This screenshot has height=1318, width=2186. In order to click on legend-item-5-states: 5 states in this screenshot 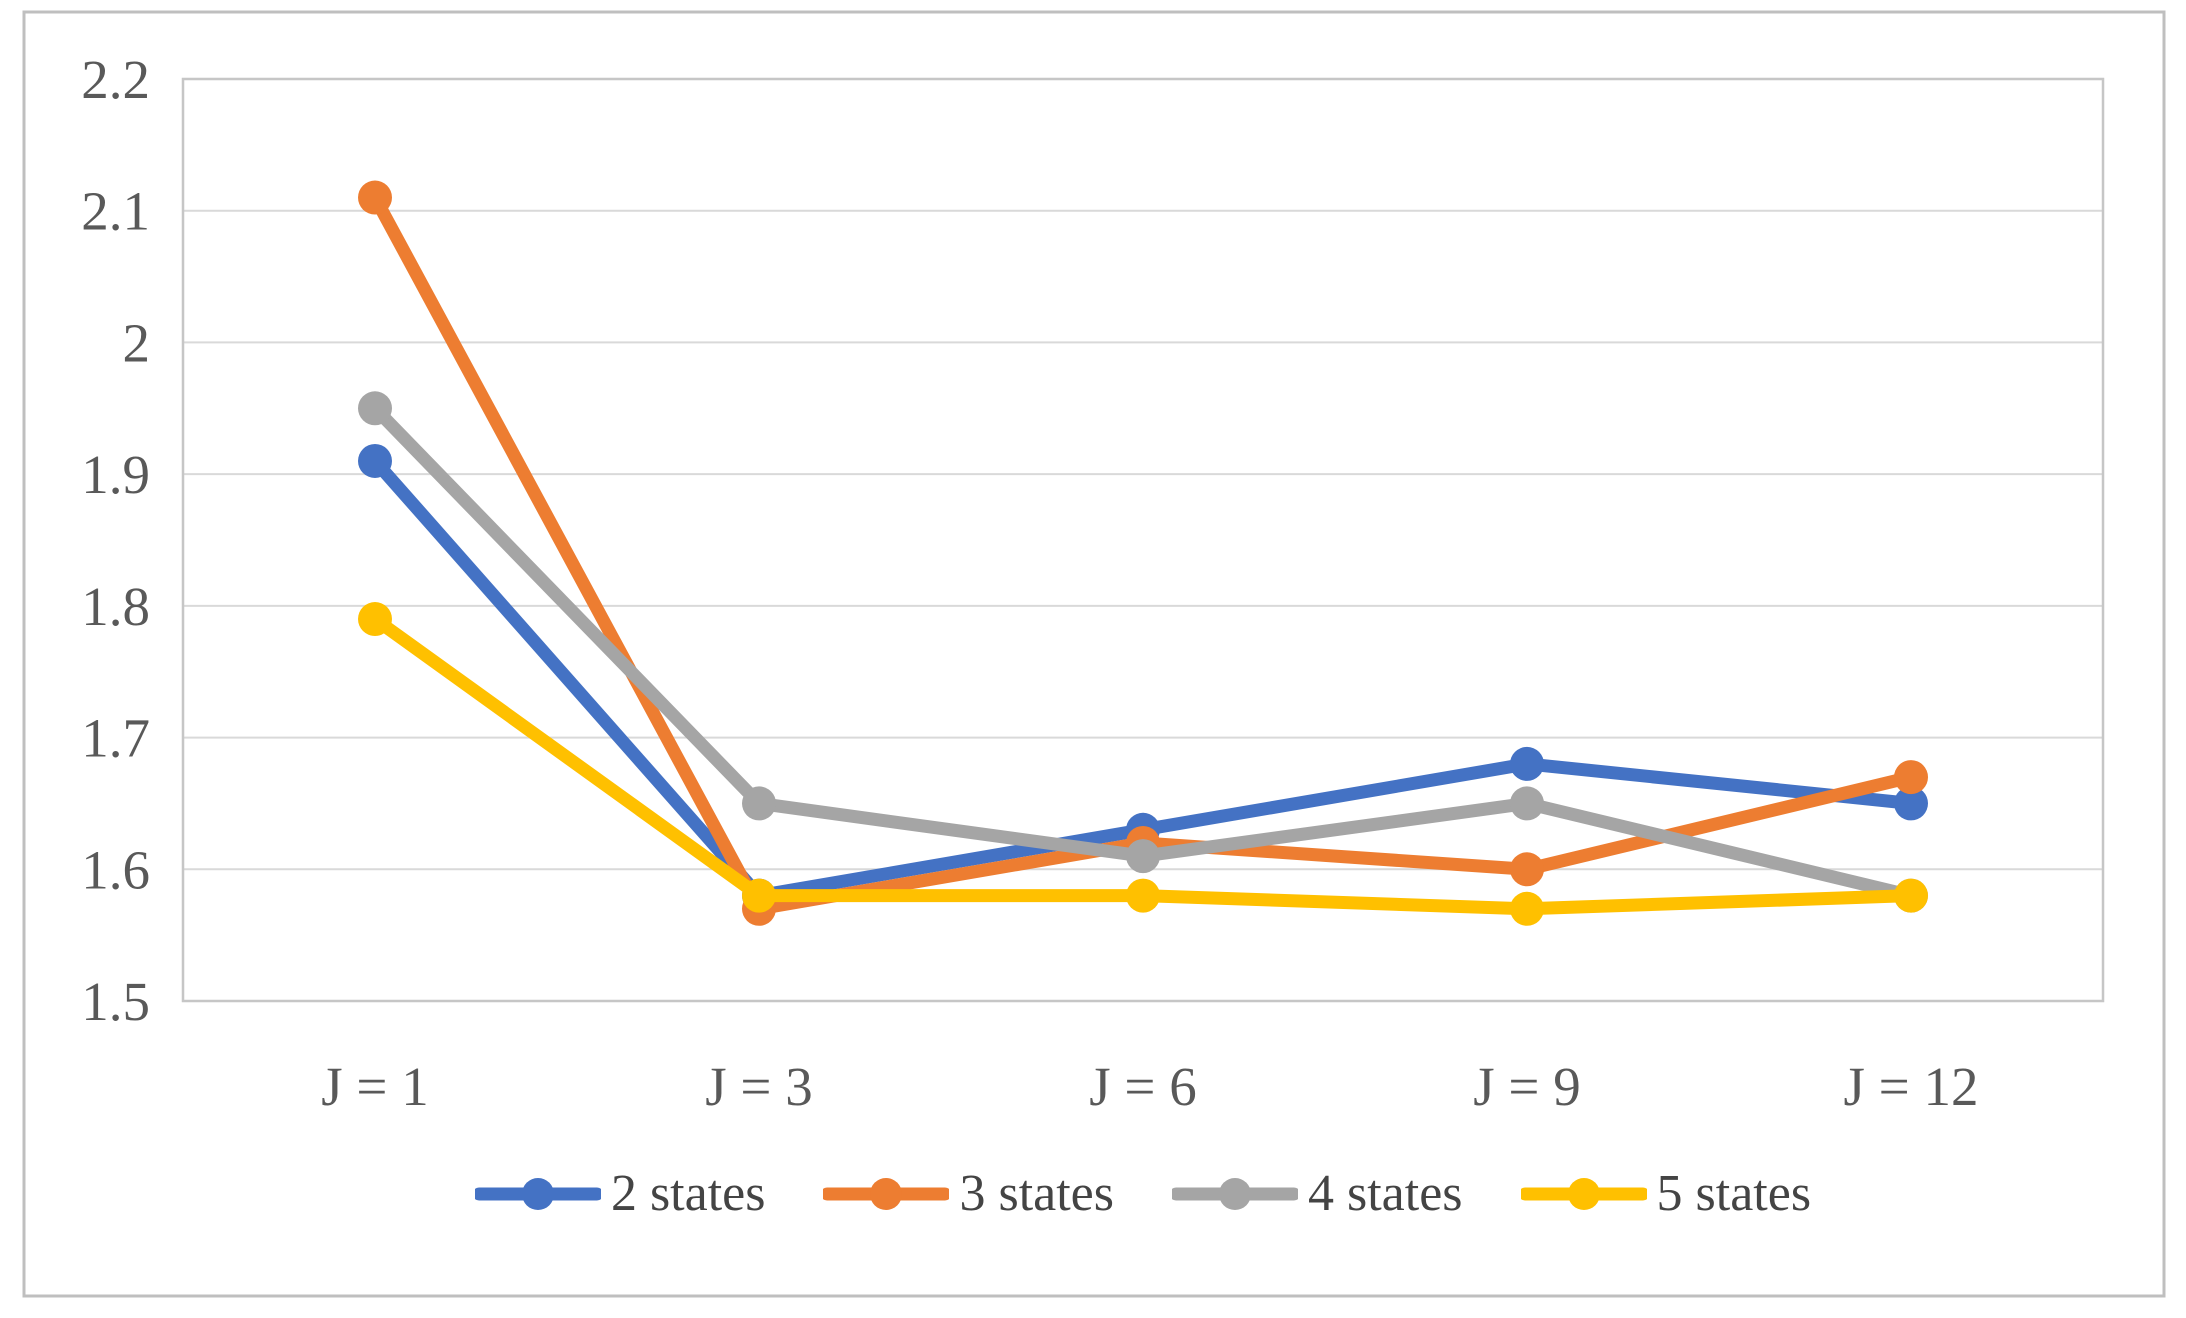, I will do `click(1666, 1193)`.